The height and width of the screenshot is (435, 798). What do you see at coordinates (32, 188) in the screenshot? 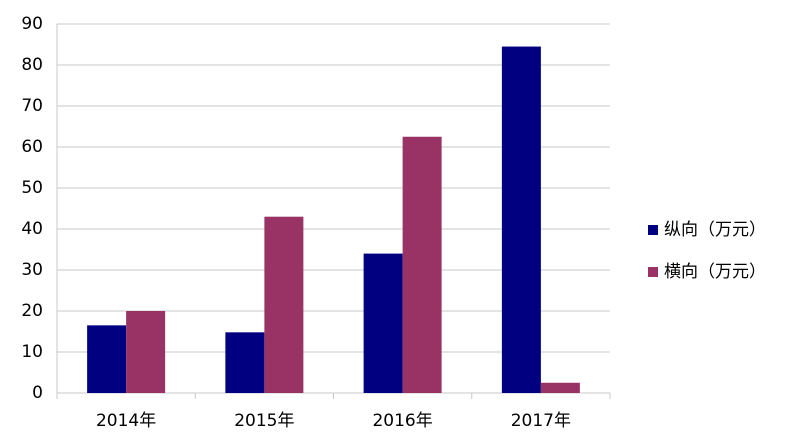
I see `y-tick-label: 50` at bounding box center [32, 188].